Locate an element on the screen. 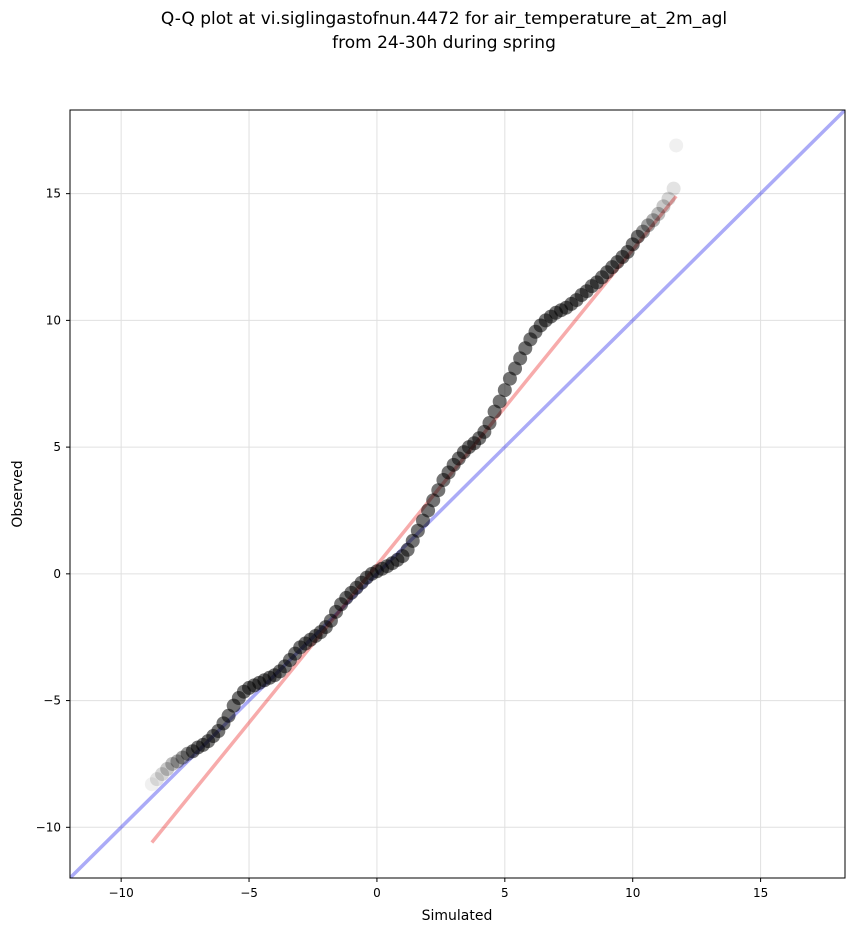  y-axis-ticks: −10 −5 0 5 10 15 is located at coordinates (53, 510).